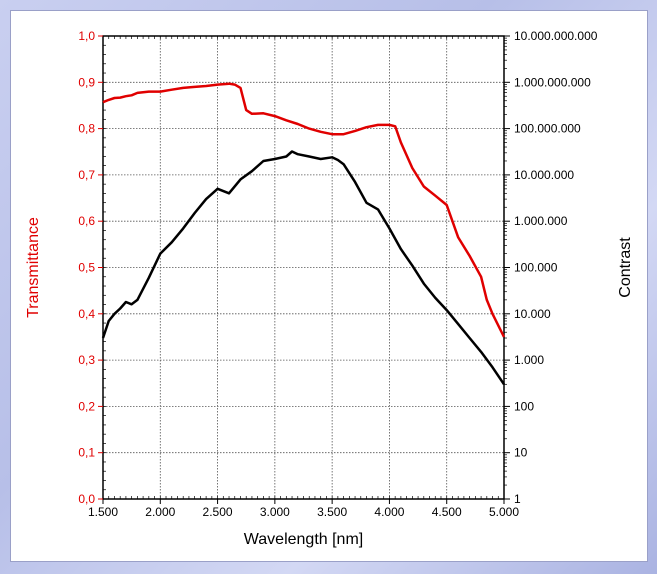 The height and width of the screenshot is (574, 657). Describe the element at coordinates (303, 539) in the screenshot. I see `x-axis-title: Wavelength [nm]` at that location.